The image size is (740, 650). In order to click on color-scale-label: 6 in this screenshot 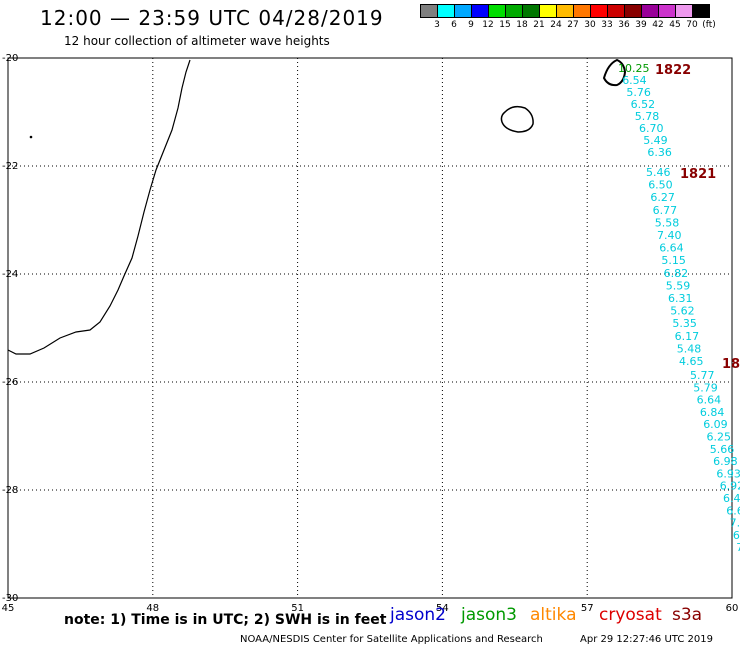, I will do `click(454, 25)`.